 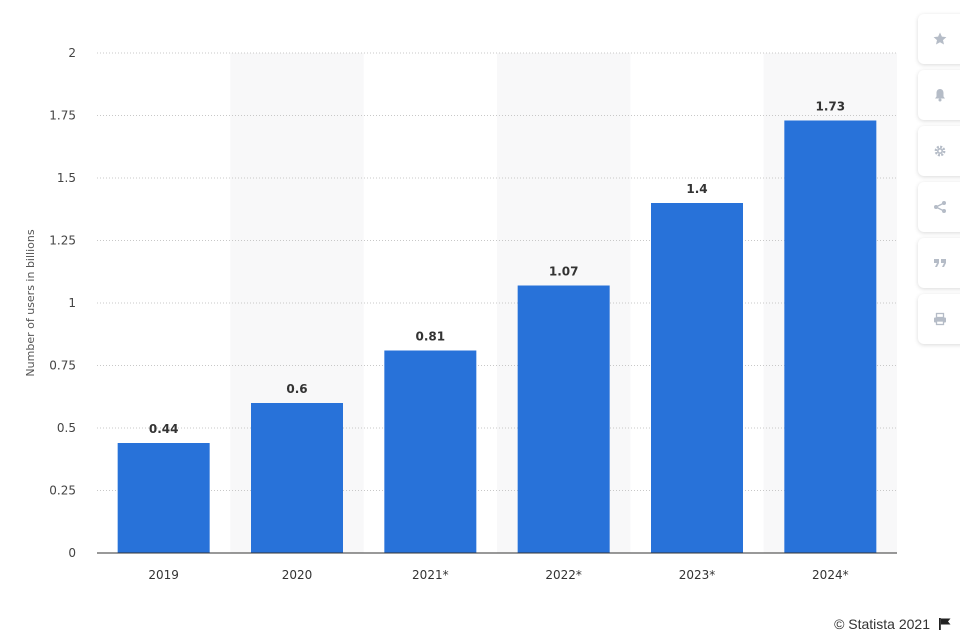 I want to click on gear-icon, so click(x=940, y=151).